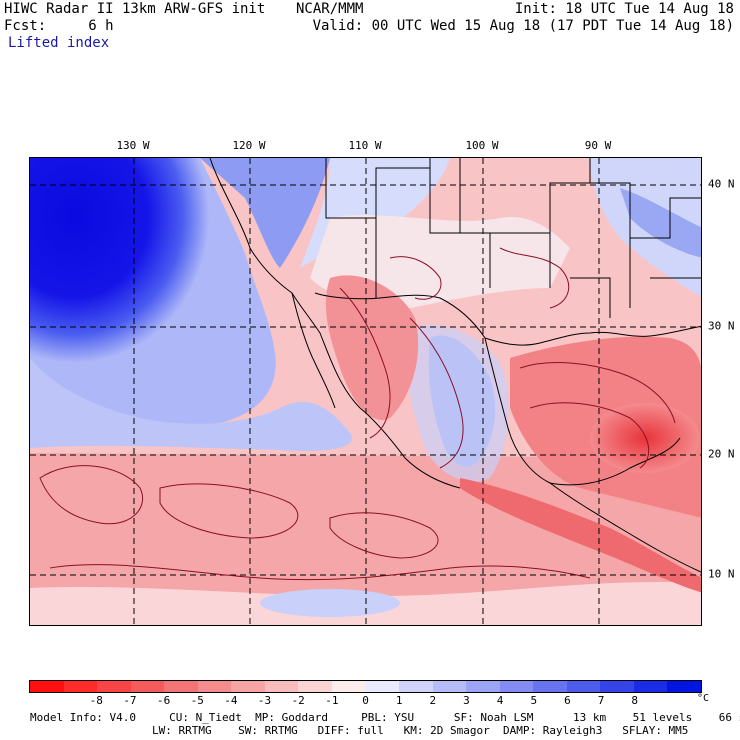  Describe the element at coordinates (197, 700) in the screenshot. I see `colorbar-tick-label: -5` at that location.